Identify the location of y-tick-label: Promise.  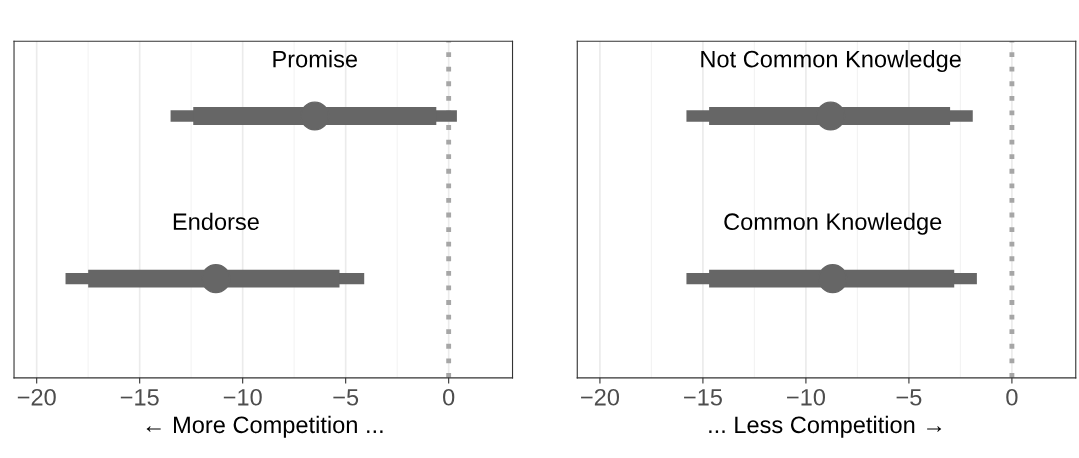
(315, 59).